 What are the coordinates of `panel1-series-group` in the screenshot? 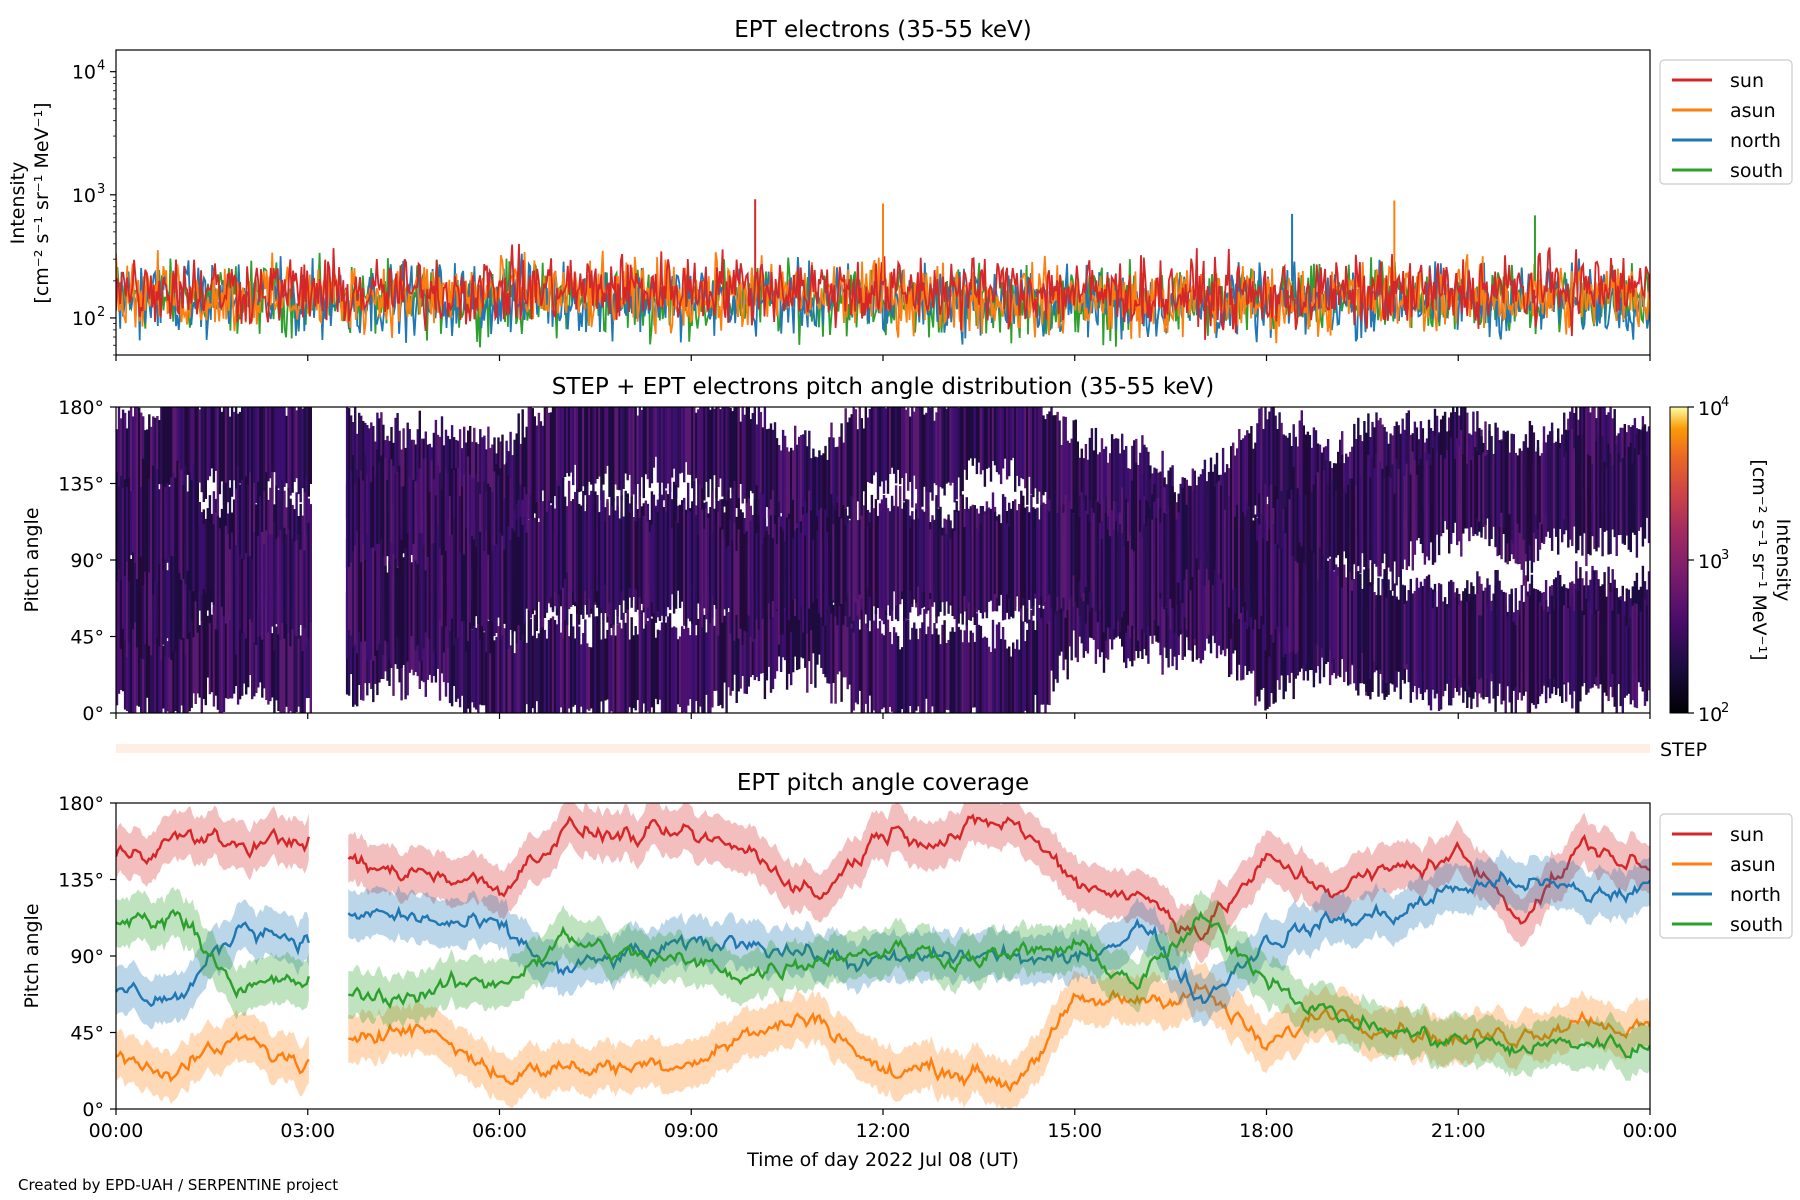 It's located at (883, 273).